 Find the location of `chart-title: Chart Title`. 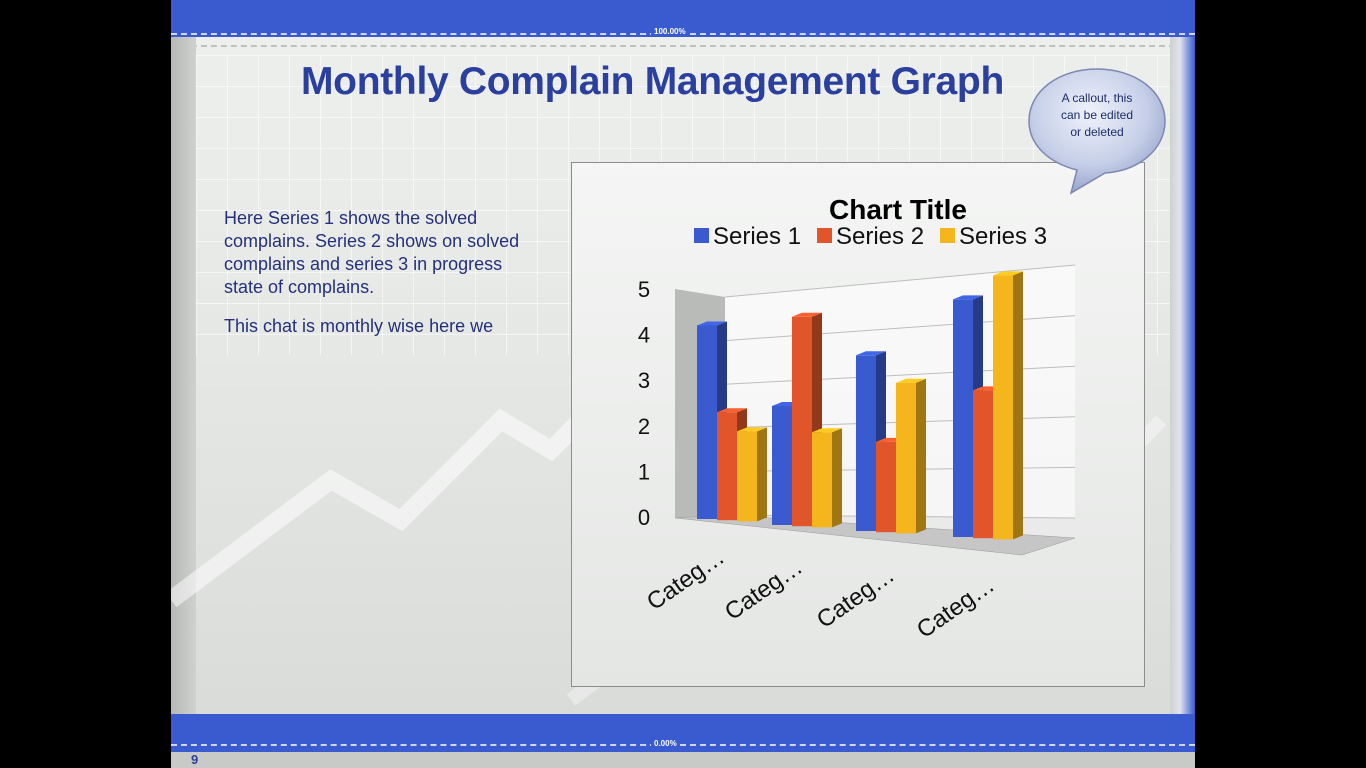

chart-title: Chart Title is located at coordinates (898, 209).